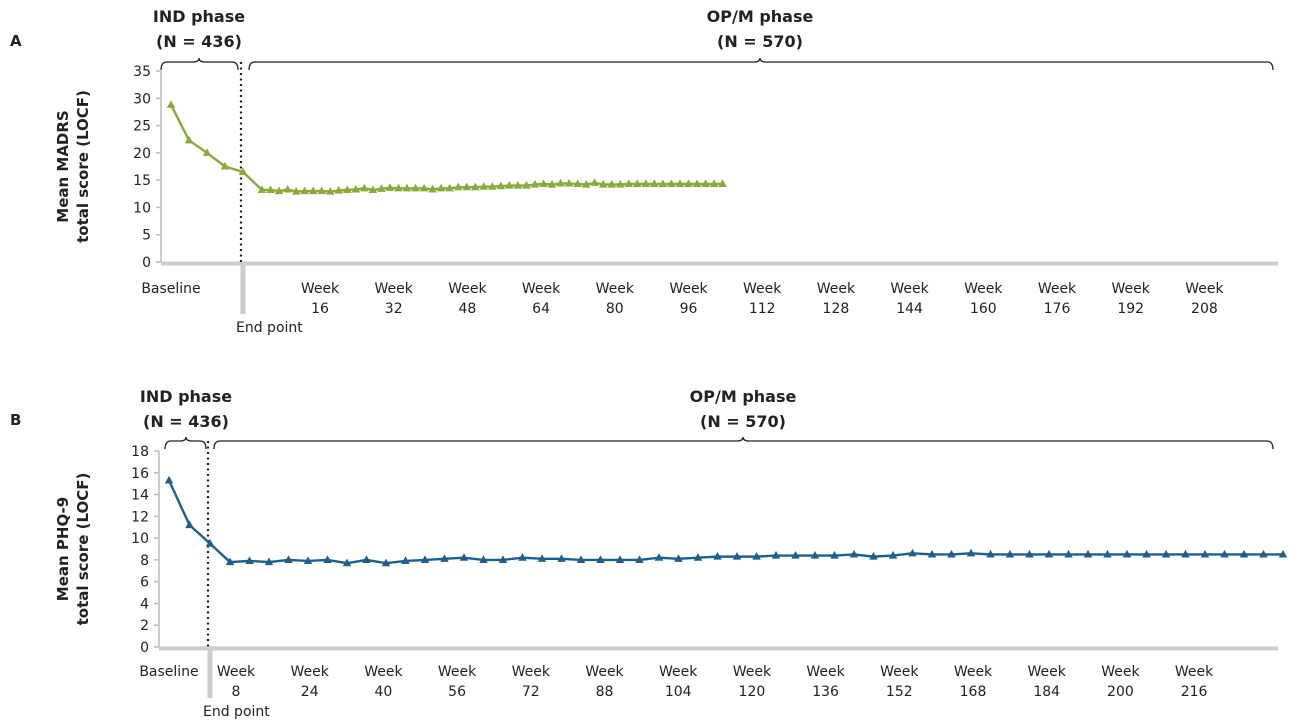 The image size is (1289, 722). What do you see at coordinates (142, 99) in the screenshot?
I see `y-tick-label: 30` at bounding box center [142, 99].